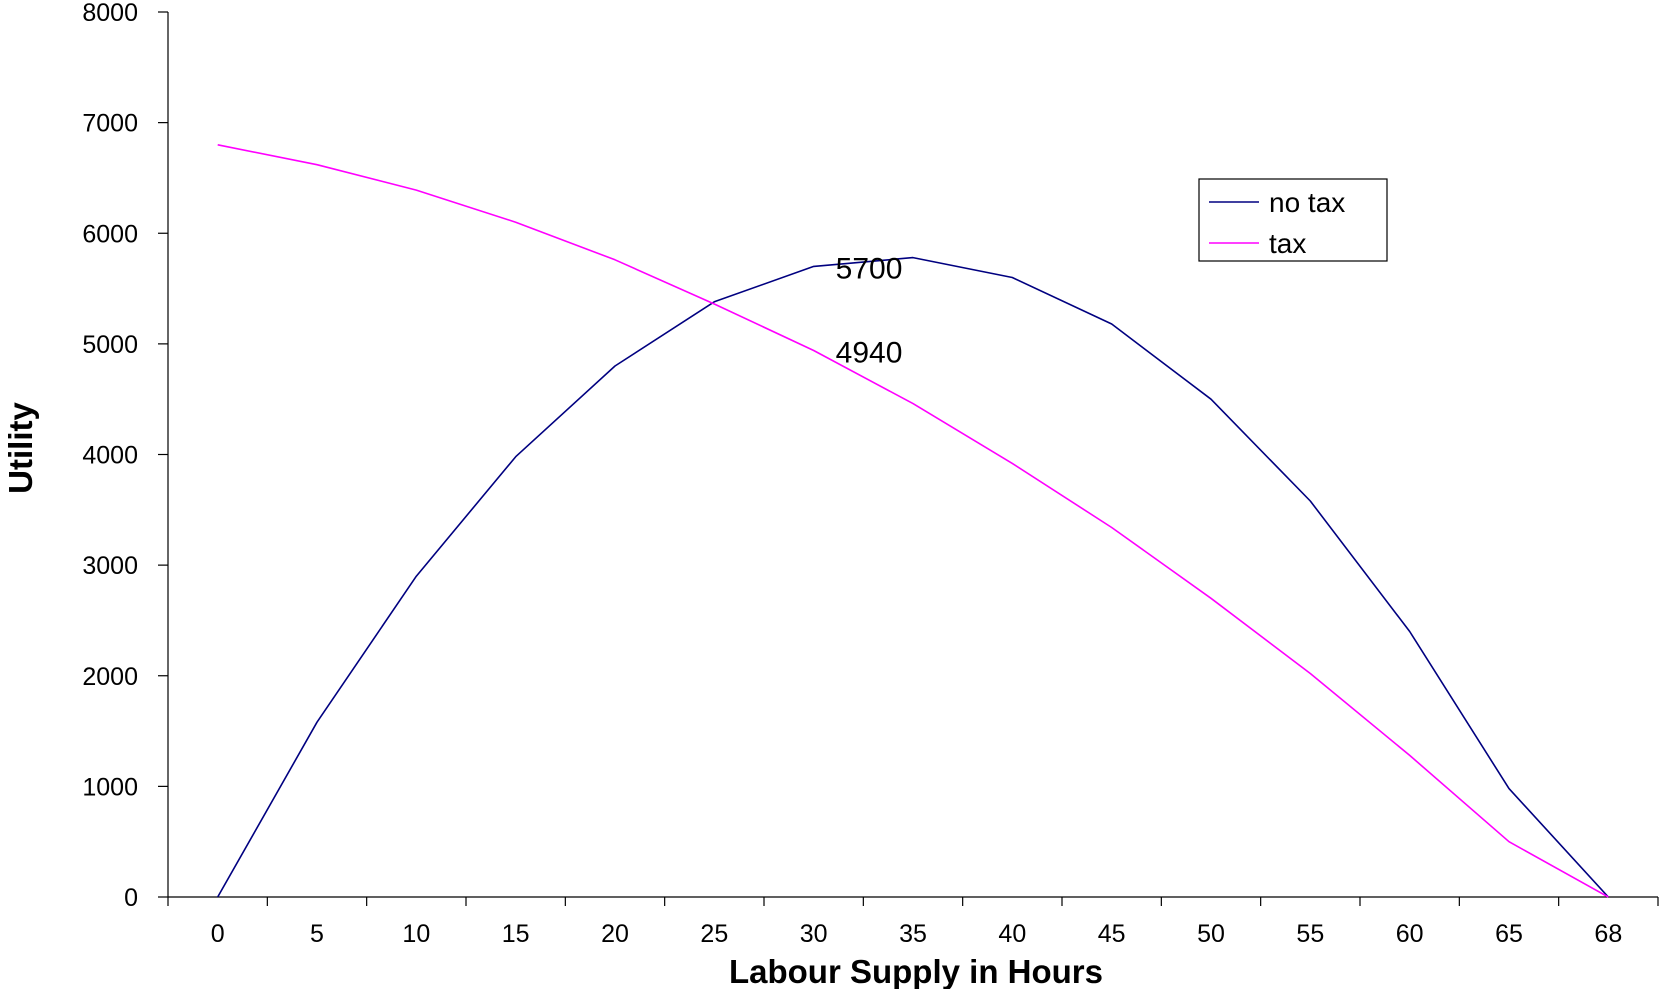 The width and height of the screenshot is (1661, 994). What do you see at coordinates (1410, 934) in the screenshot?
I see `x-tick-label: 60` at bounding box center [1410, 934].